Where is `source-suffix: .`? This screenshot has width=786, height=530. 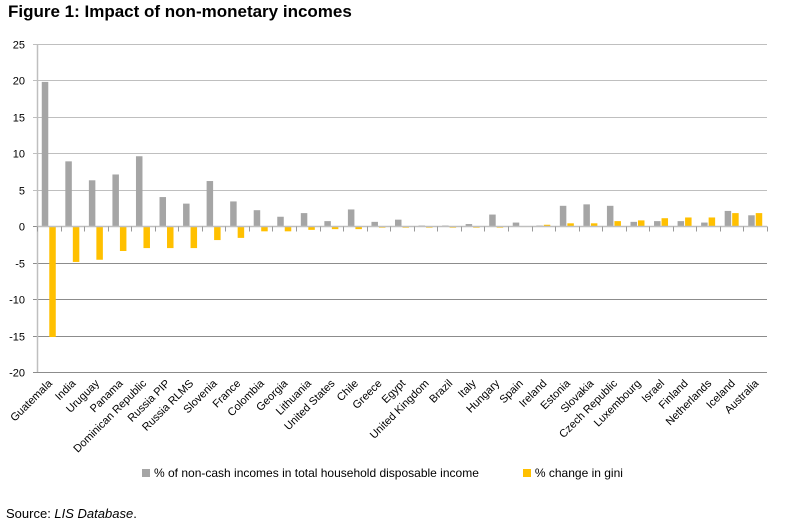 source-suffix: . is located at coordinates (135, 513).